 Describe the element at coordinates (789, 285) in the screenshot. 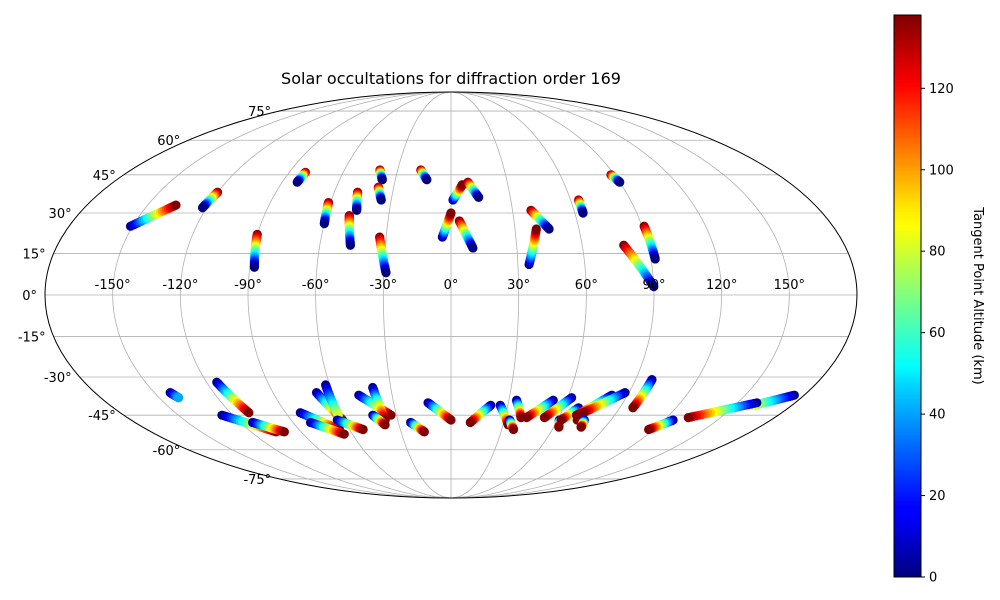

I see `lon-tick-label: 150°` at that location.